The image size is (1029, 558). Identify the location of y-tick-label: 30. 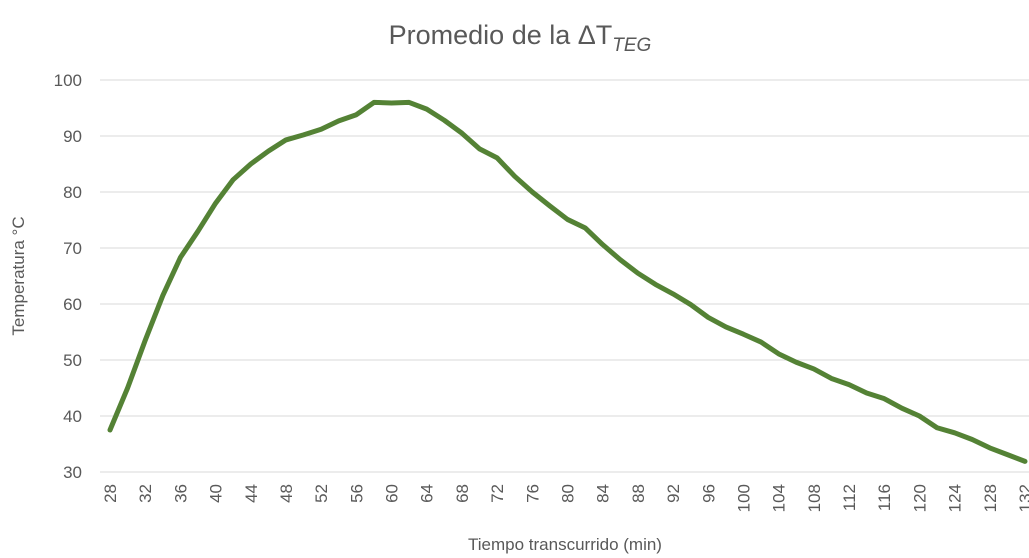
(72, 472).